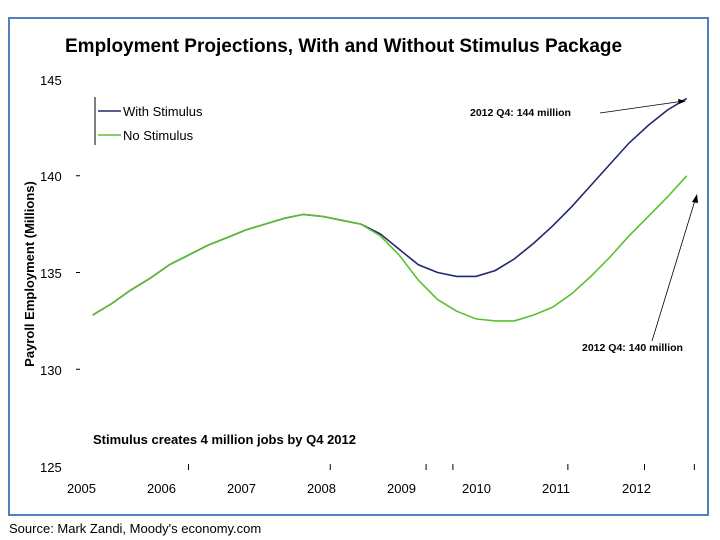  Describe the element at coordinates (51, 370) in the screenshot. I see `y-tick-label: 130` at that location.